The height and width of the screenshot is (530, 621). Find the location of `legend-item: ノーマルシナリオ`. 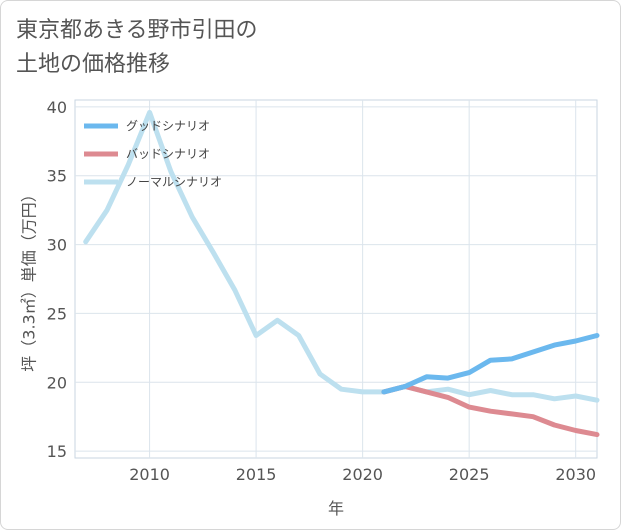

legend-item: ノーマルシナリオ is located at coordinates (153, 182).